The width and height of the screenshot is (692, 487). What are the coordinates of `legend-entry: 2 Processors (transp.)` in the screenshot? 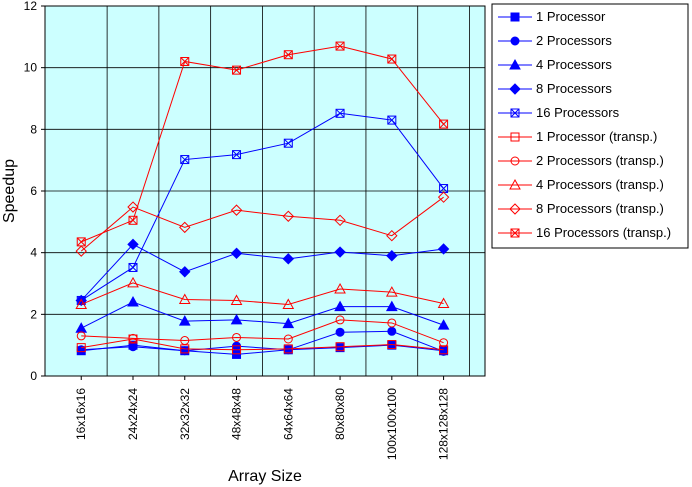 It's located at (581, 160).